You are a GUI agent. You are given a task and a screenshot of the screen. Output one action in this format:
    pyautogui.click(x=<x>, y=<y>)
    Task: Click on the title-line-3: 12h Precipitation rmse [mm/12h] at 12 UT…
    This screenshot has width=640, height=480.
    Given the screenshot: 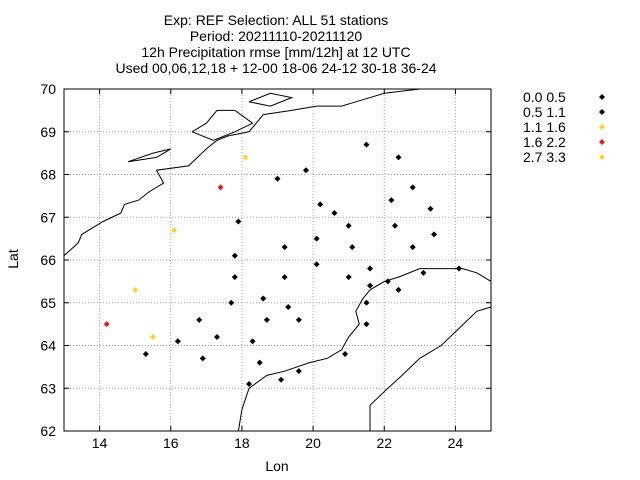 What is the action you would take?
    pyautogui.click(x=275, y=52)
    